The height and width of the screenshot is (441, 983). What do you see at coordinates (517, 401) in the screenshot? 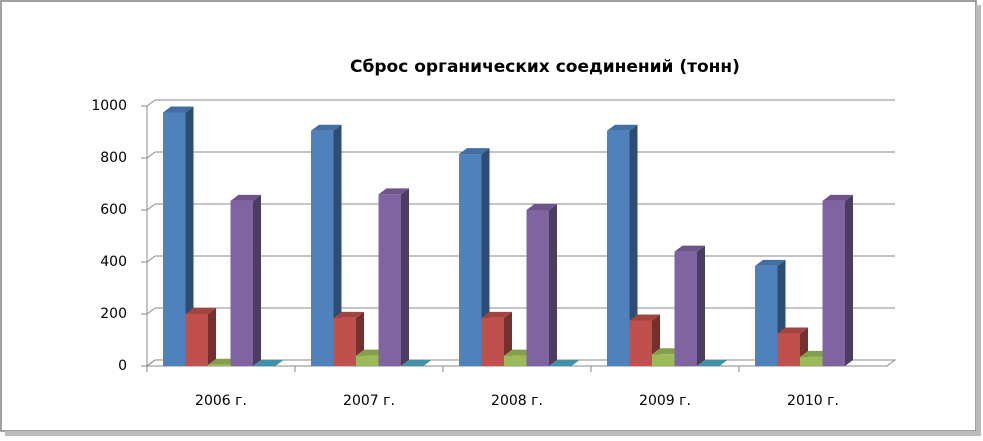
I see `x-tick-label: 2008 г.` at bounding box center [517, 401].